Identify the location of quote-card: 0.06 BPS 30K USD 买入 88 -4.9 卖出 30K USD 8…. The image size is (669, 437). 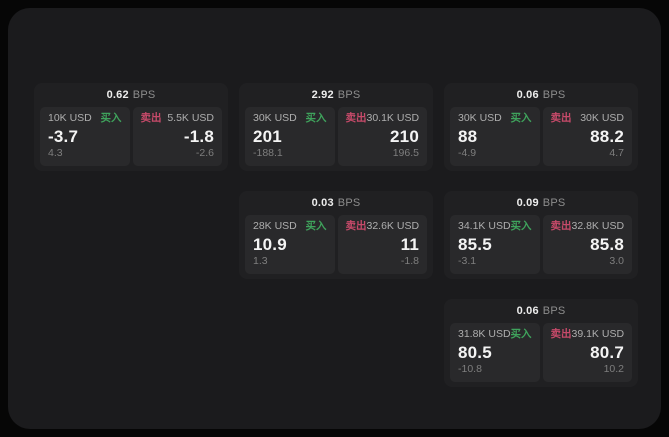
(541, 127).